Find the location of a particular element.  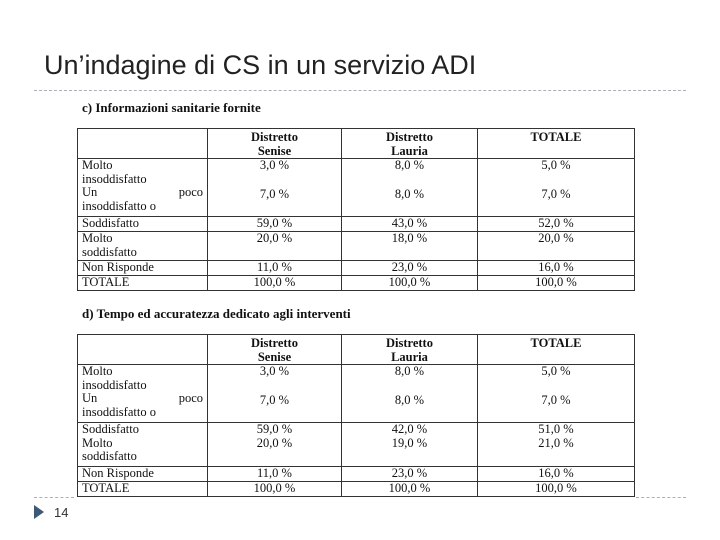

triangle-bullet-icon is located at coordinates (39, 512).